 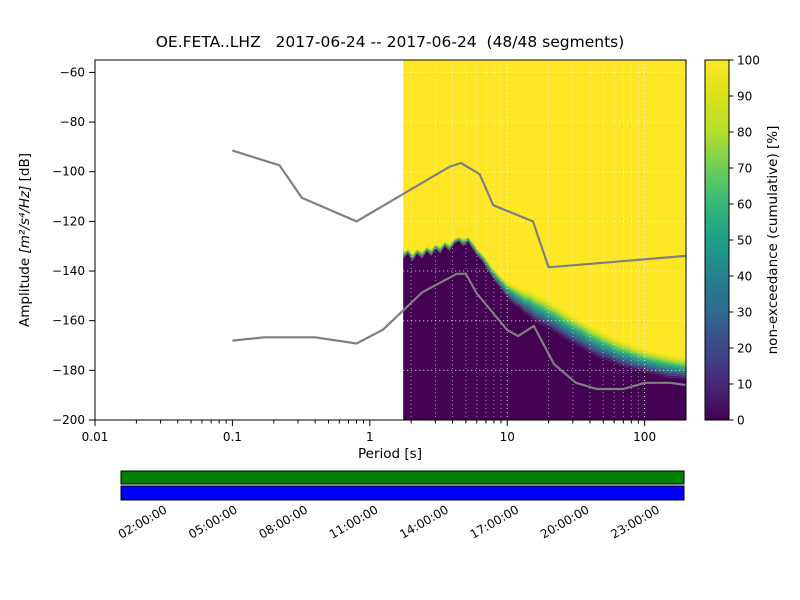 I want to click on colorbar-tick-label: 20, so click(x=744, y=349).